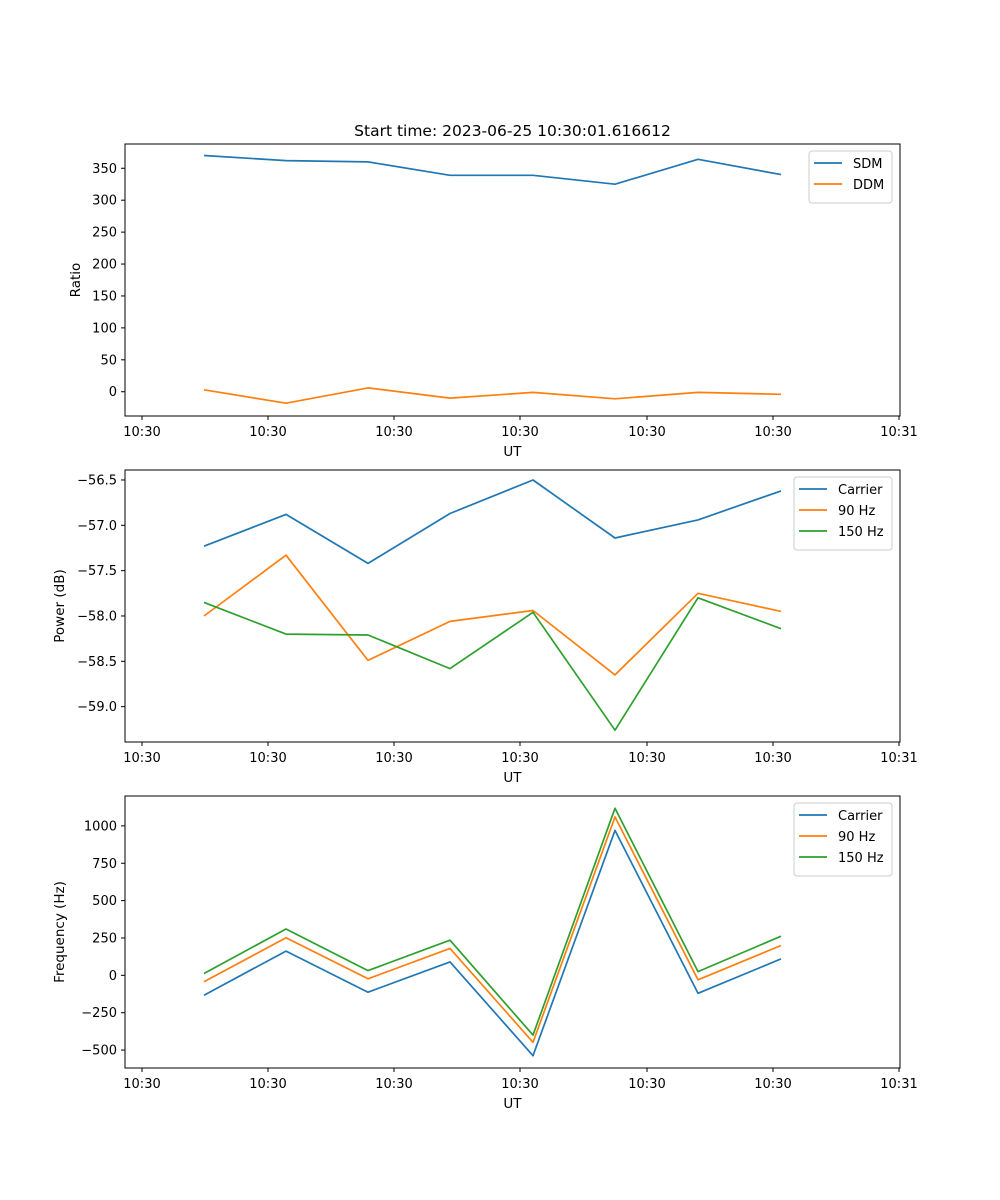 Image resolution: width=1000 pixels, height=1200 pixels. What do you see at coordinates (99, 1013) in the screenshot?
I see `y-tick-label: −250` at bounding box center [99, 1013].